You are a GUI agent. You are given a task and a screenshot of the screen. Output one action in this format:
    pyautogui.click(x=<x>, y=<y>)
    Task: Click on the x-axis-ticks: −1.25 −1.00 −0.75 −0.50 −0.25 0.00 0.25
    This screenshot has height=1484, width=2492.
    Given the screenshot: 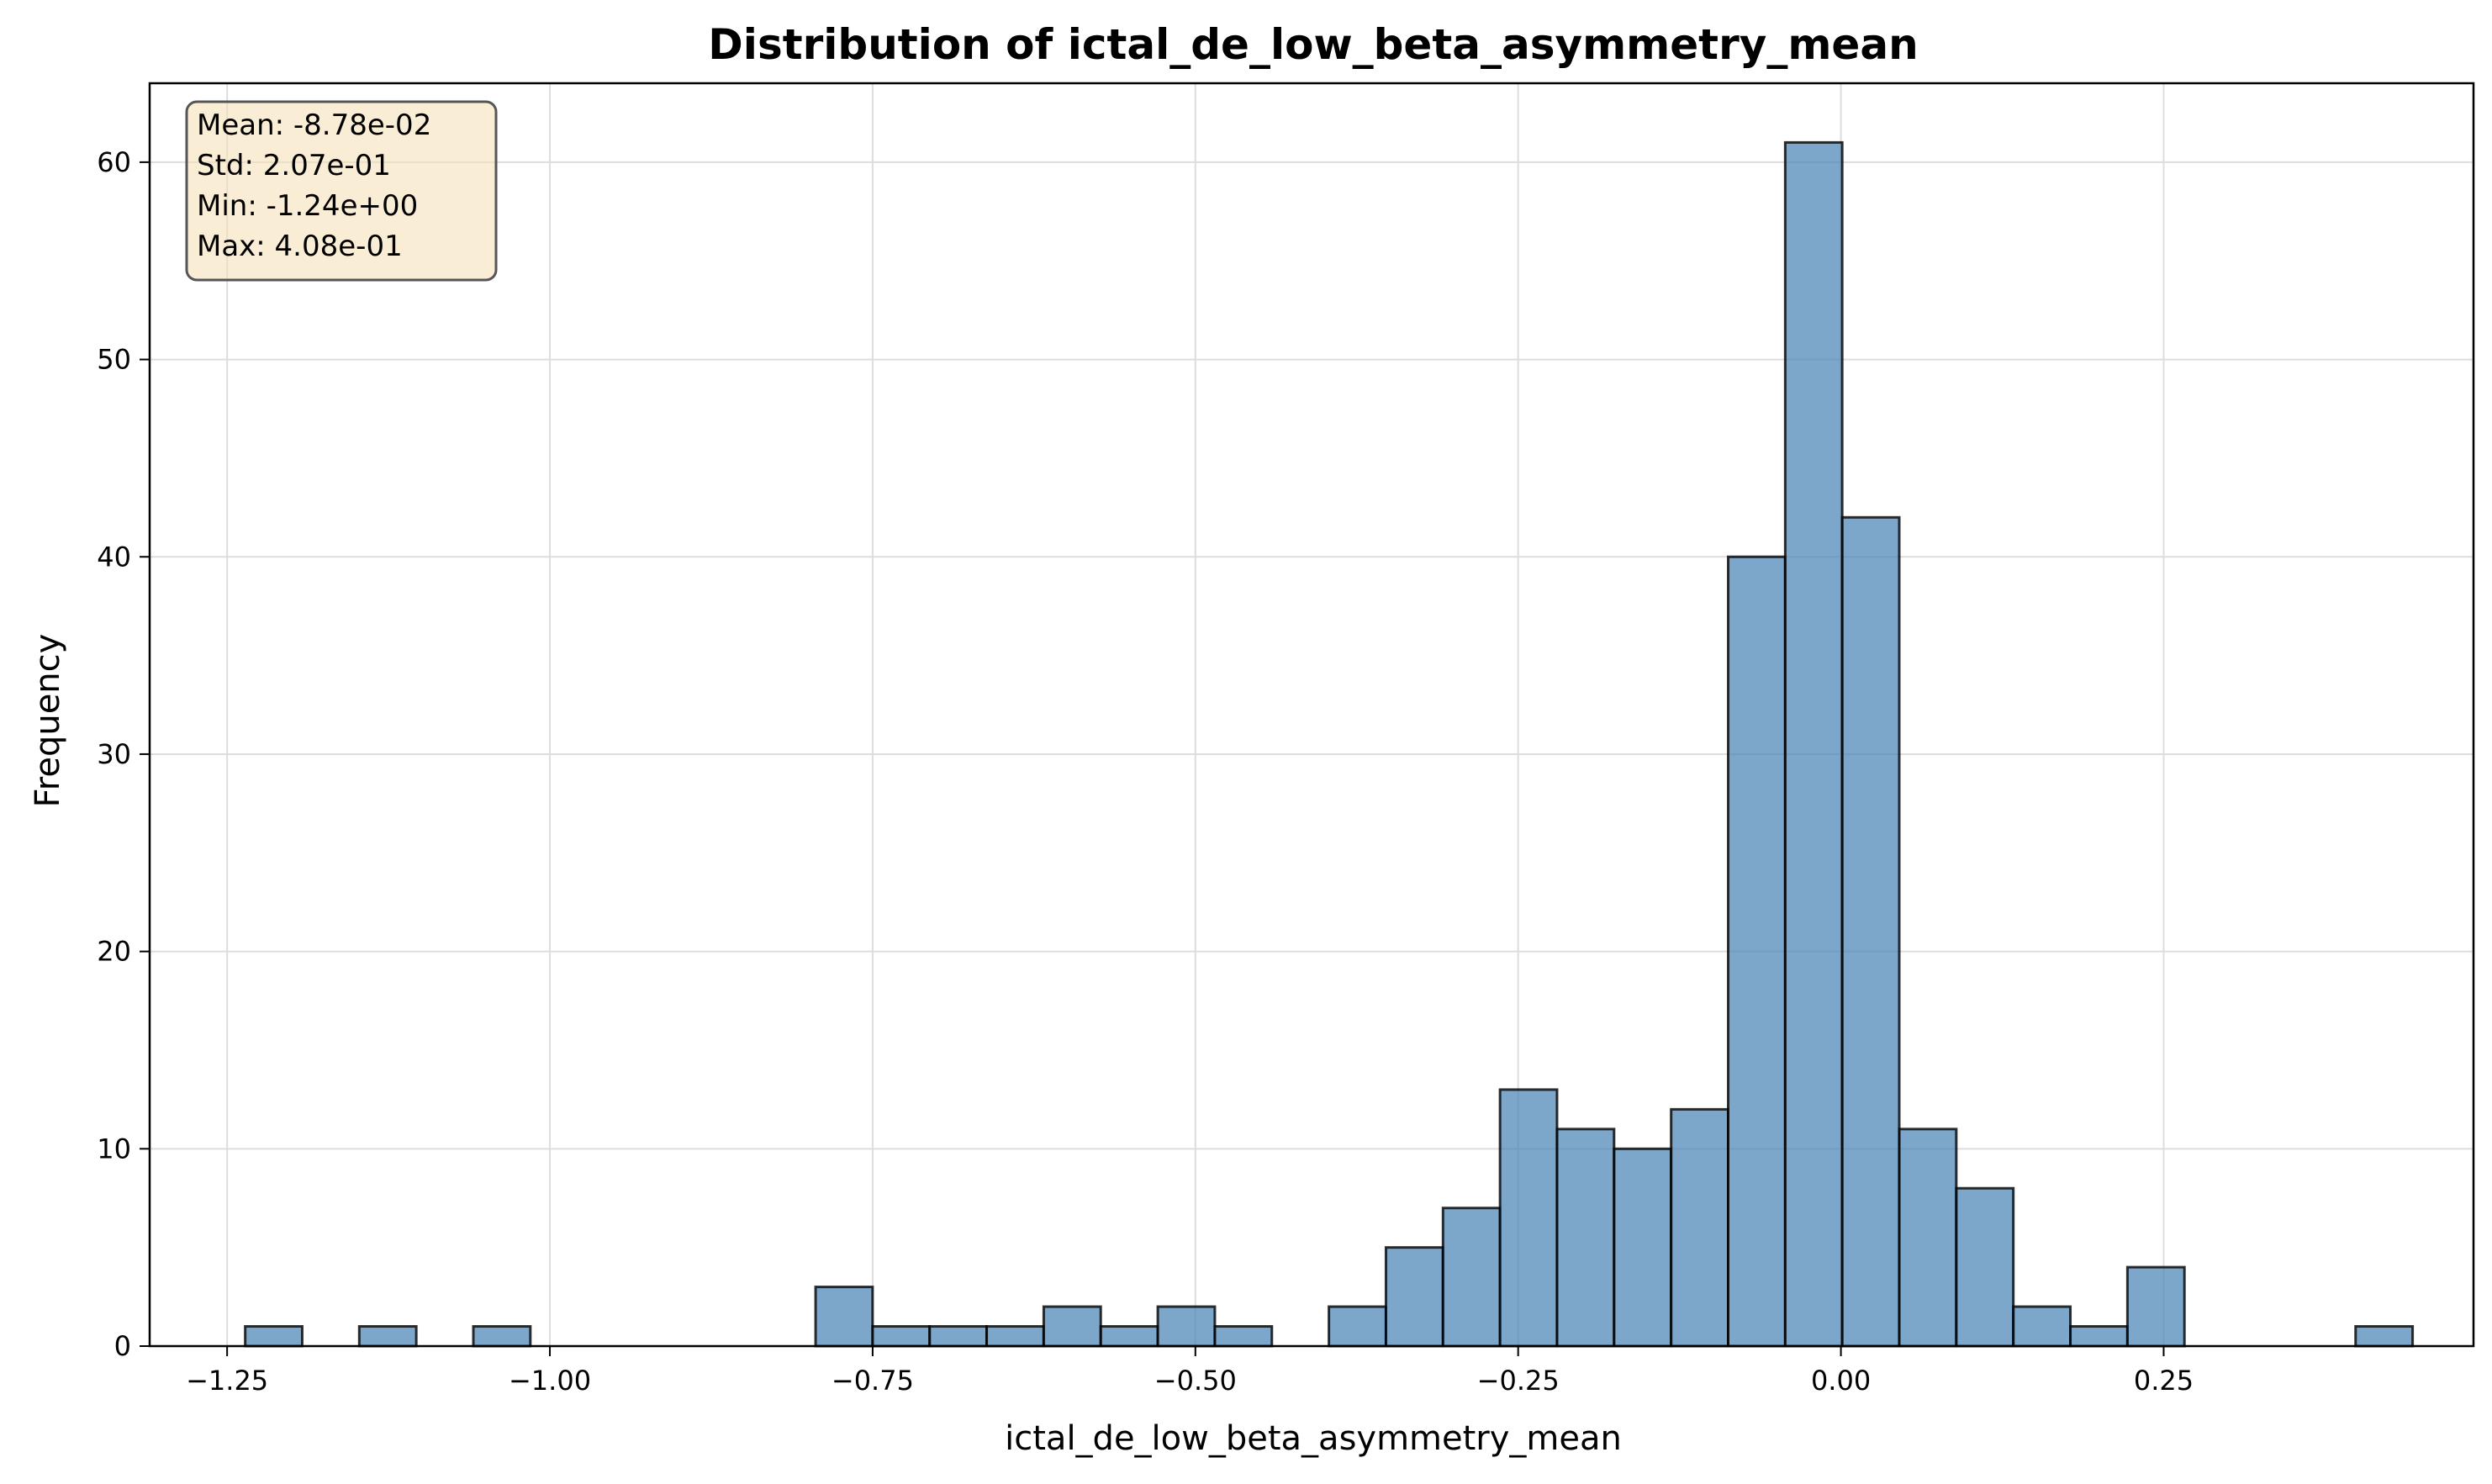 What is the action you would take?
    pyautogui.click(x=1190, y=1371)
    